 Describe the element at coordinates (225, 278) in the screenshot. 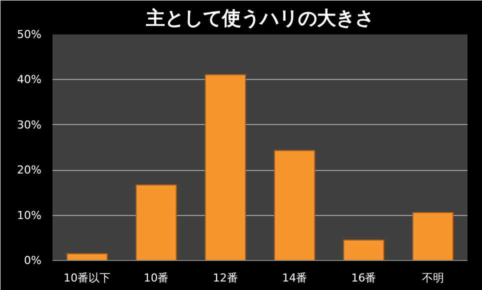

I see `x-tick-label: 12番` at that location.